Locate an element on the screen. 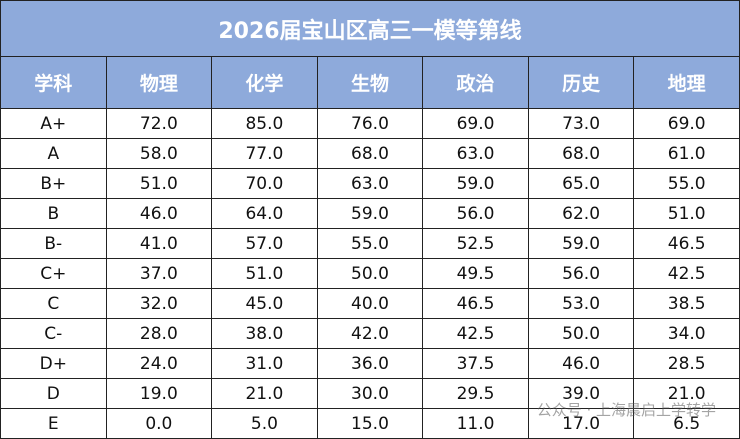  table-row: B+ 51.0 70.0 63.0 59.0 65.0 55.0 is located at coordinates (370, 183).